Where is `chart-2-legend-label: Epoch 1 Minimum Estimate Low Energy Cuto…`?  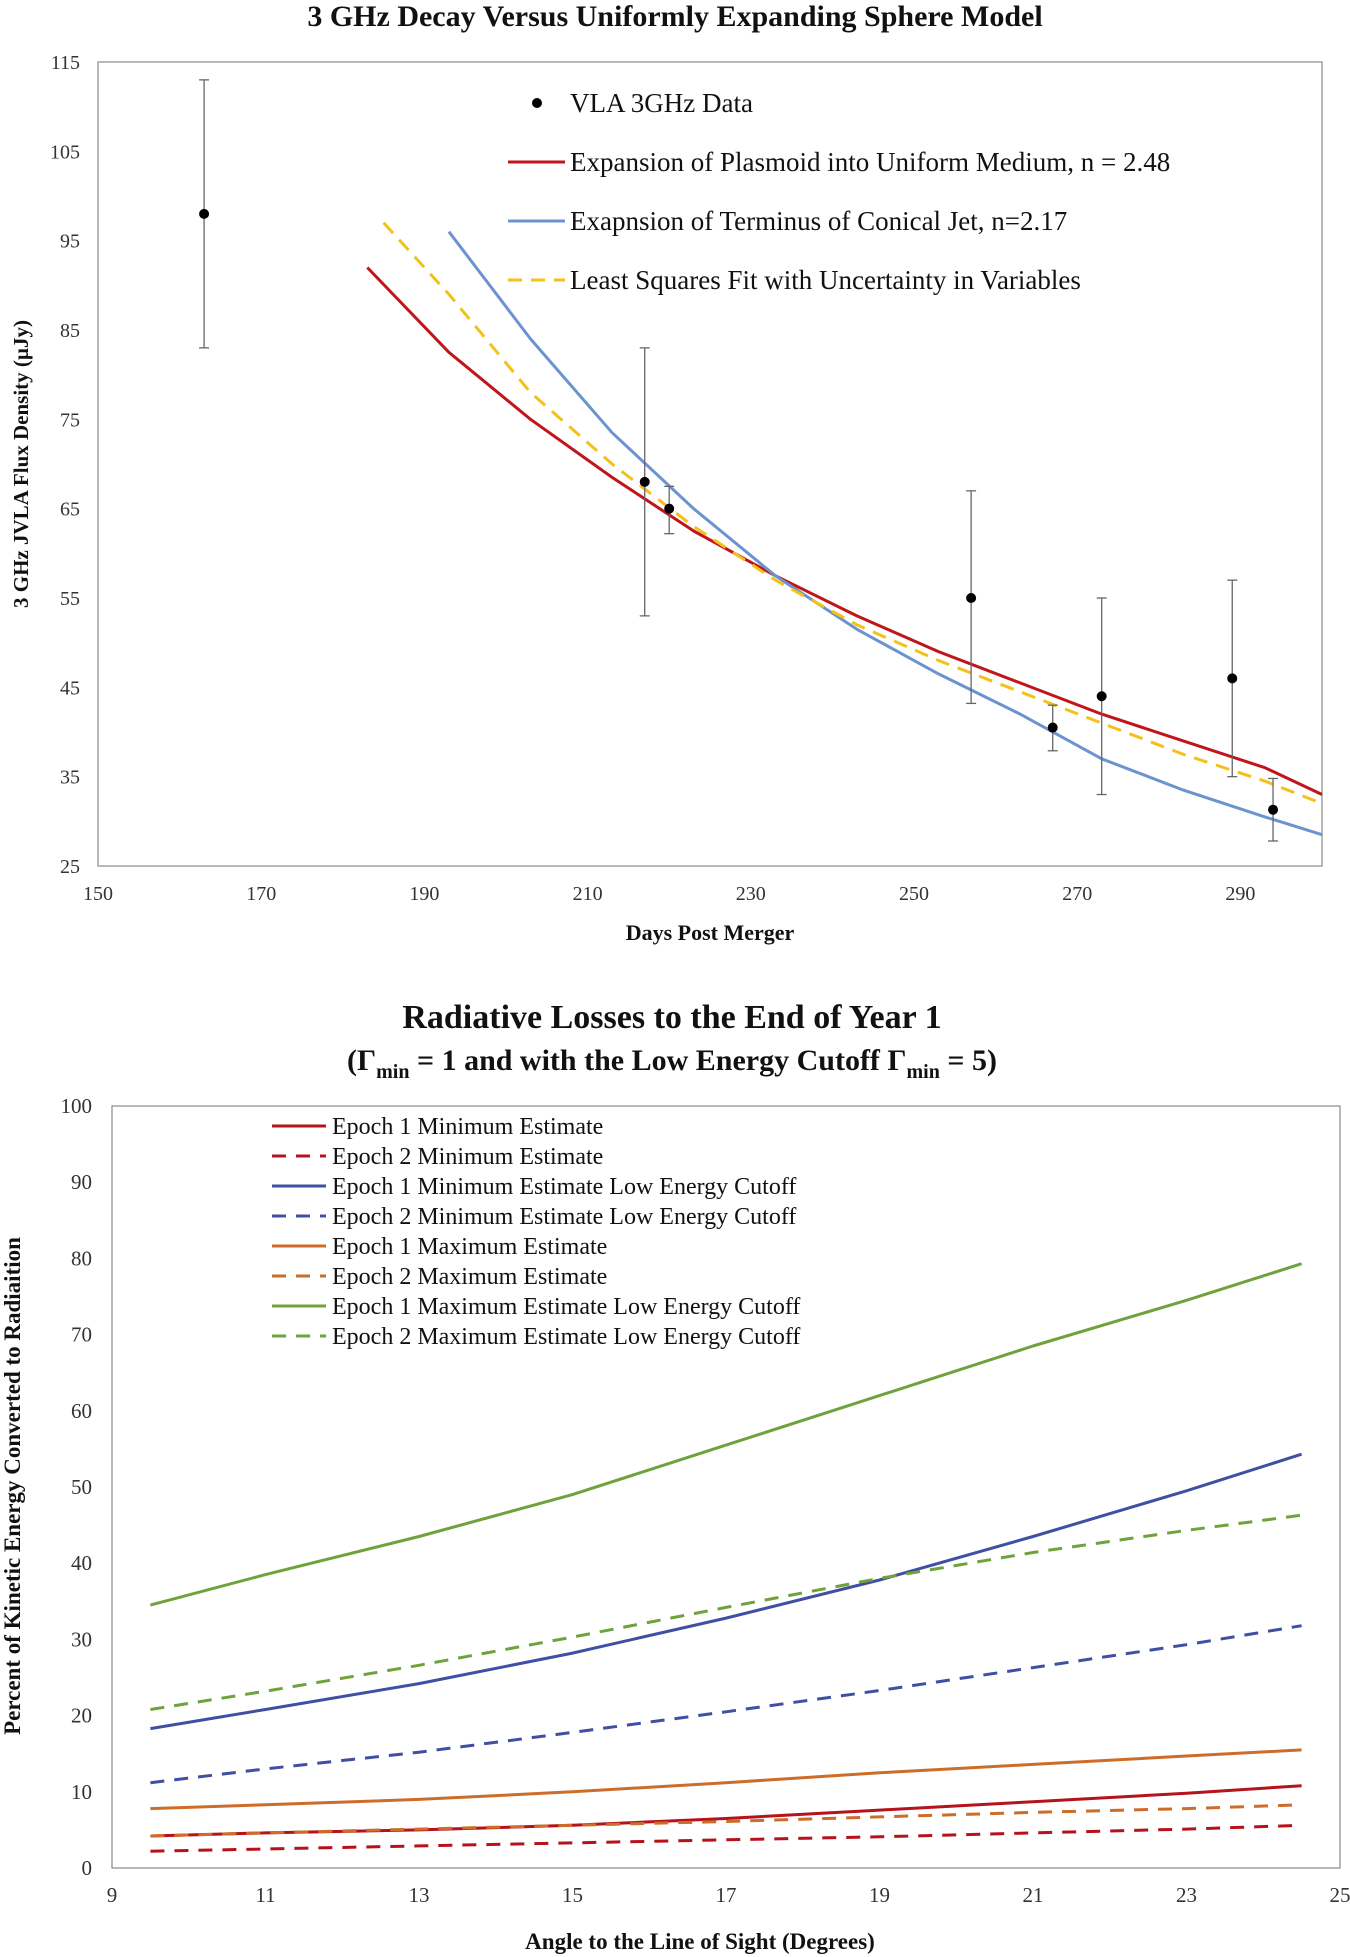
chart-2-legend-label: Epoch 1 Minimum Estimate Low Energy Cuto… is located at coordinates (564, 1187).